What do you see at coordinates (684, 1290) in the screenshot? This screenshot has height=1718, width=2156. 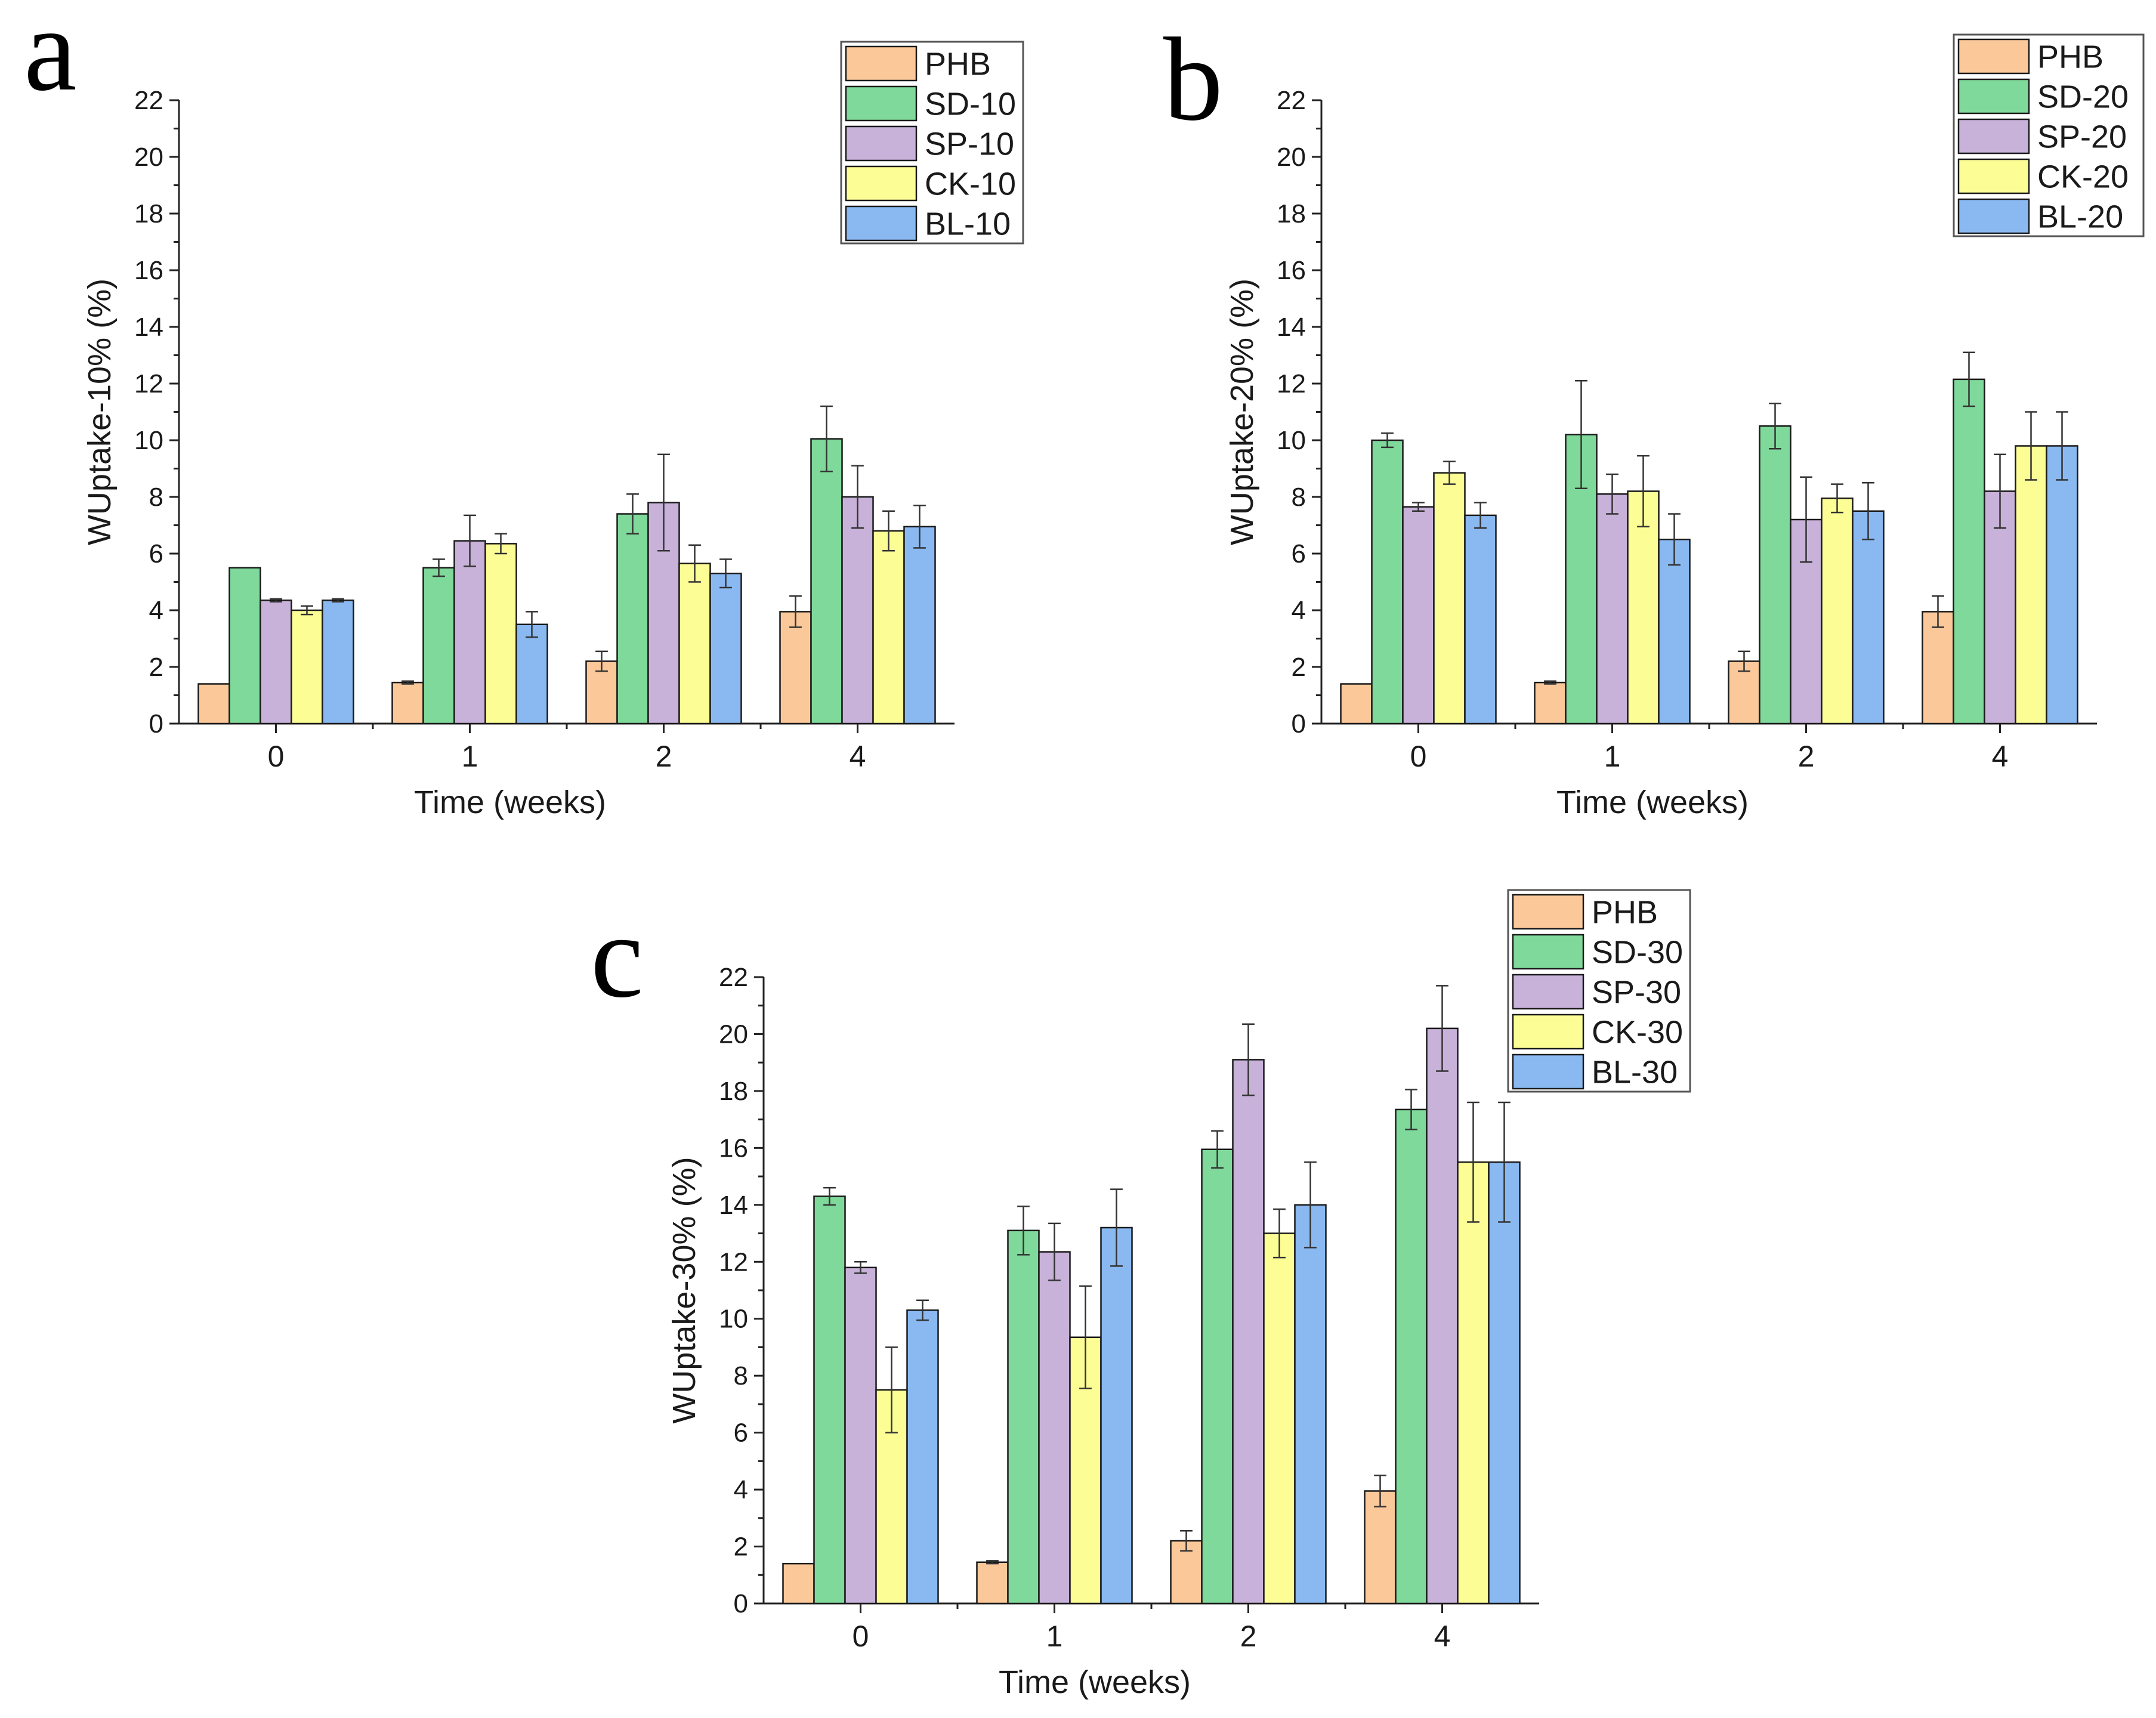 I see `y-axis-title: WUptake-30% (%)` at bounding box center [684, 1290].